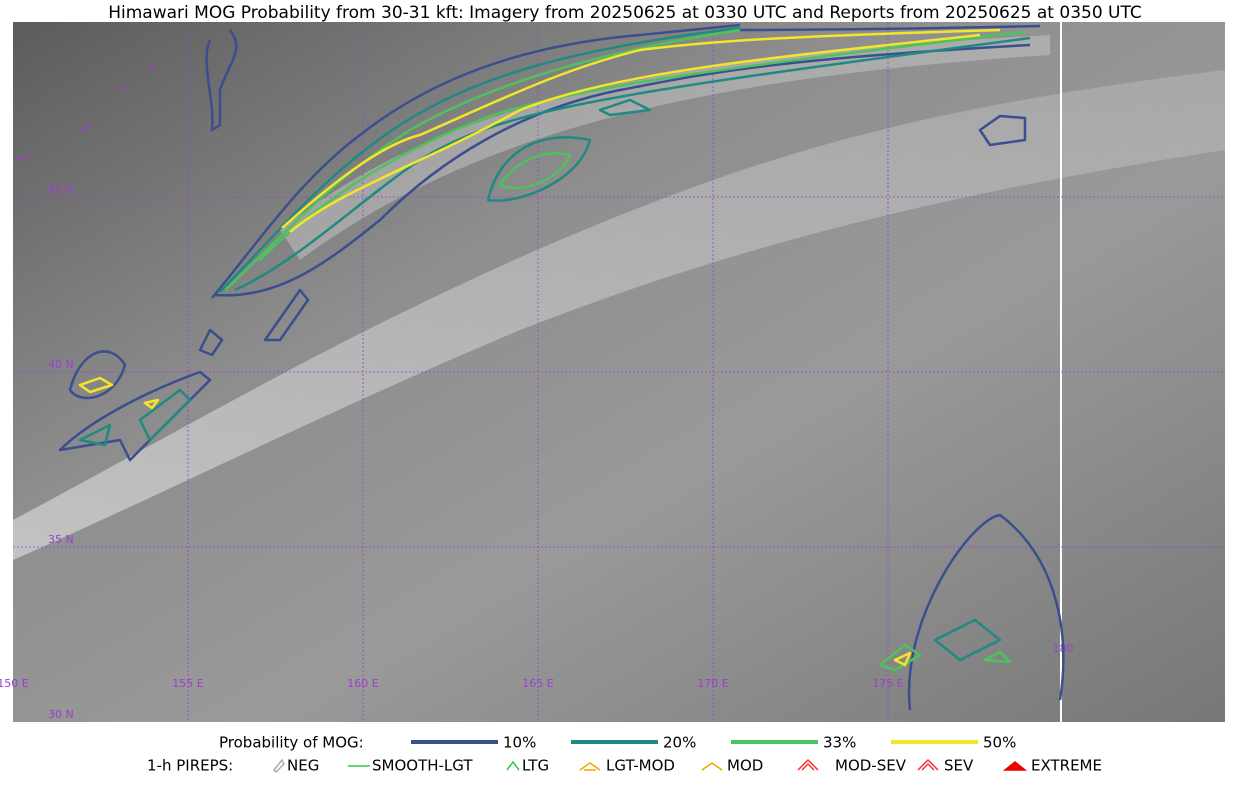 The height and width of the screenshot is (786, 1250). I want to click on lon-label: 155 E, so click(187, 683).